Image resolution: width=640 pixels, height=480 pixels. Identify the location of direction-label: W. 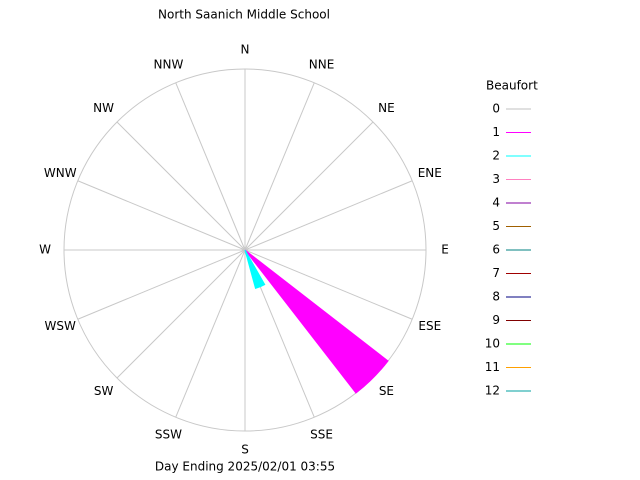
(45, 250).